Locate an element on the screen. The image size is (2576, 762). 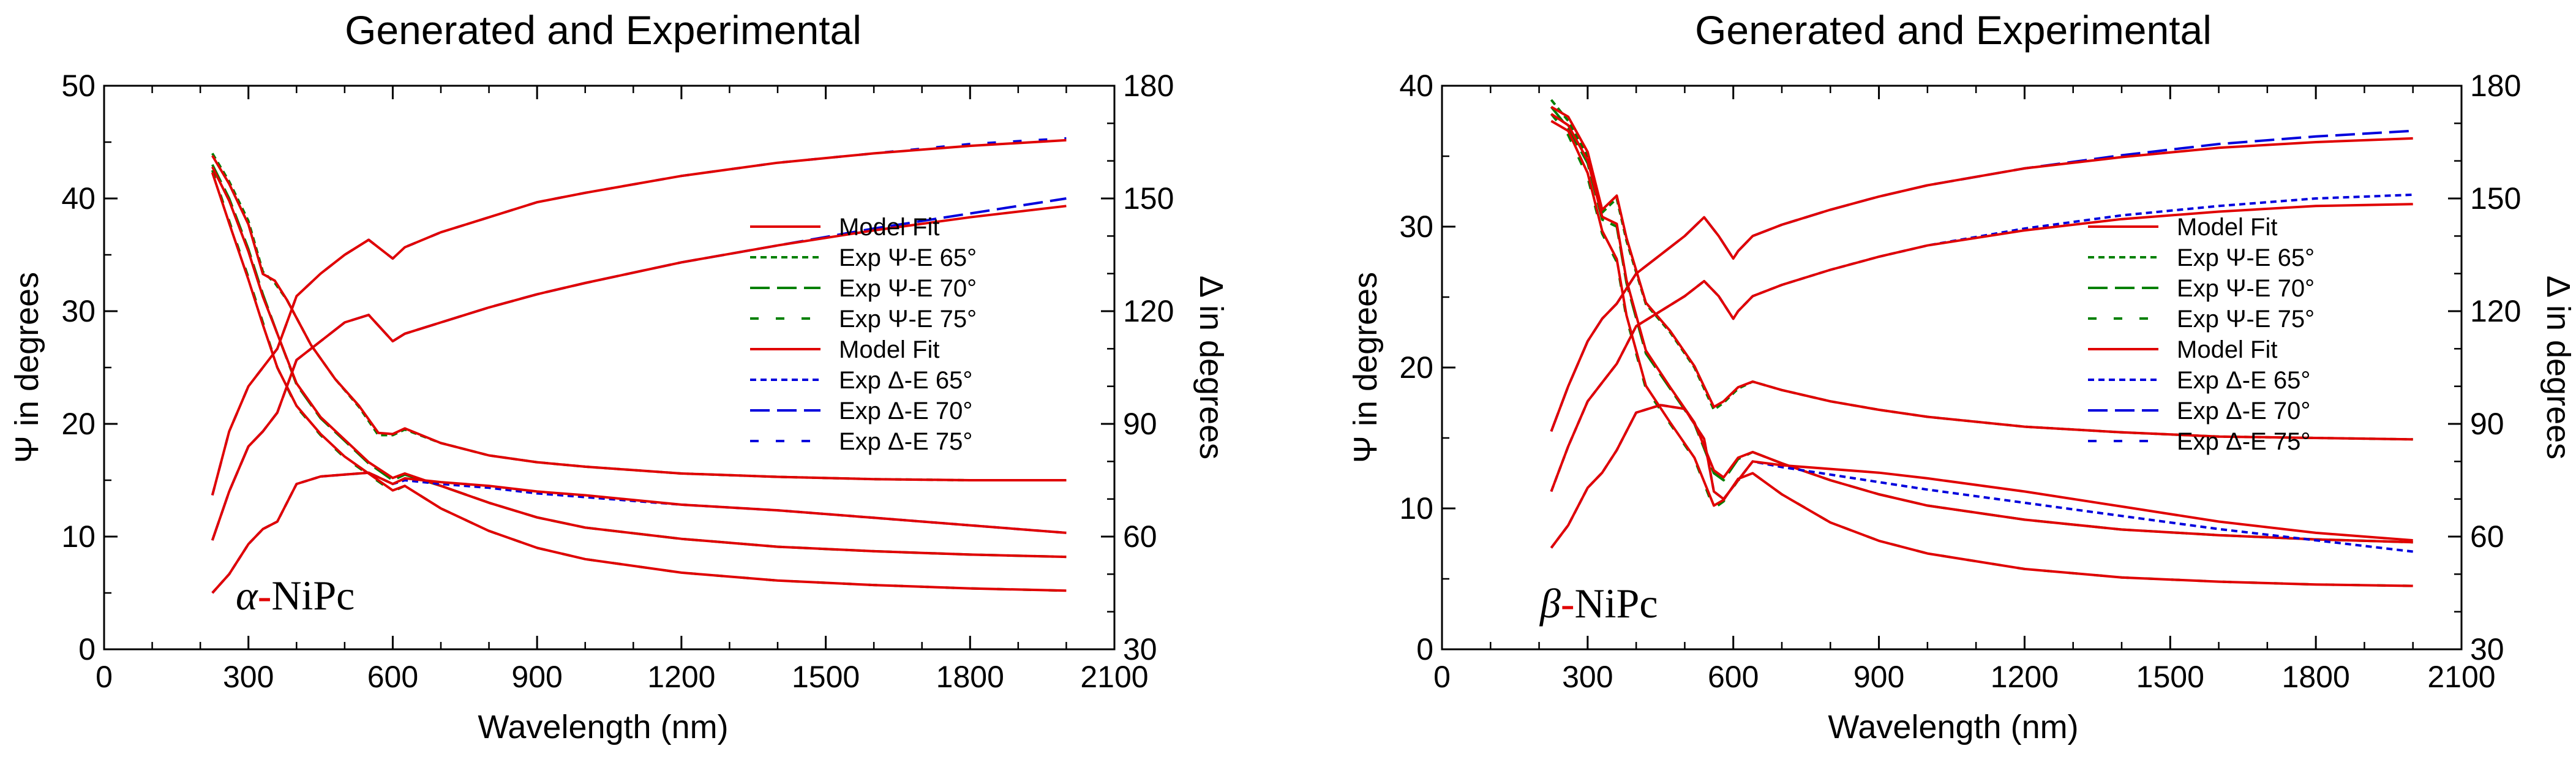
y-axis-left: 0 10 20 30 40 50 is located at coordinates (89, 367).